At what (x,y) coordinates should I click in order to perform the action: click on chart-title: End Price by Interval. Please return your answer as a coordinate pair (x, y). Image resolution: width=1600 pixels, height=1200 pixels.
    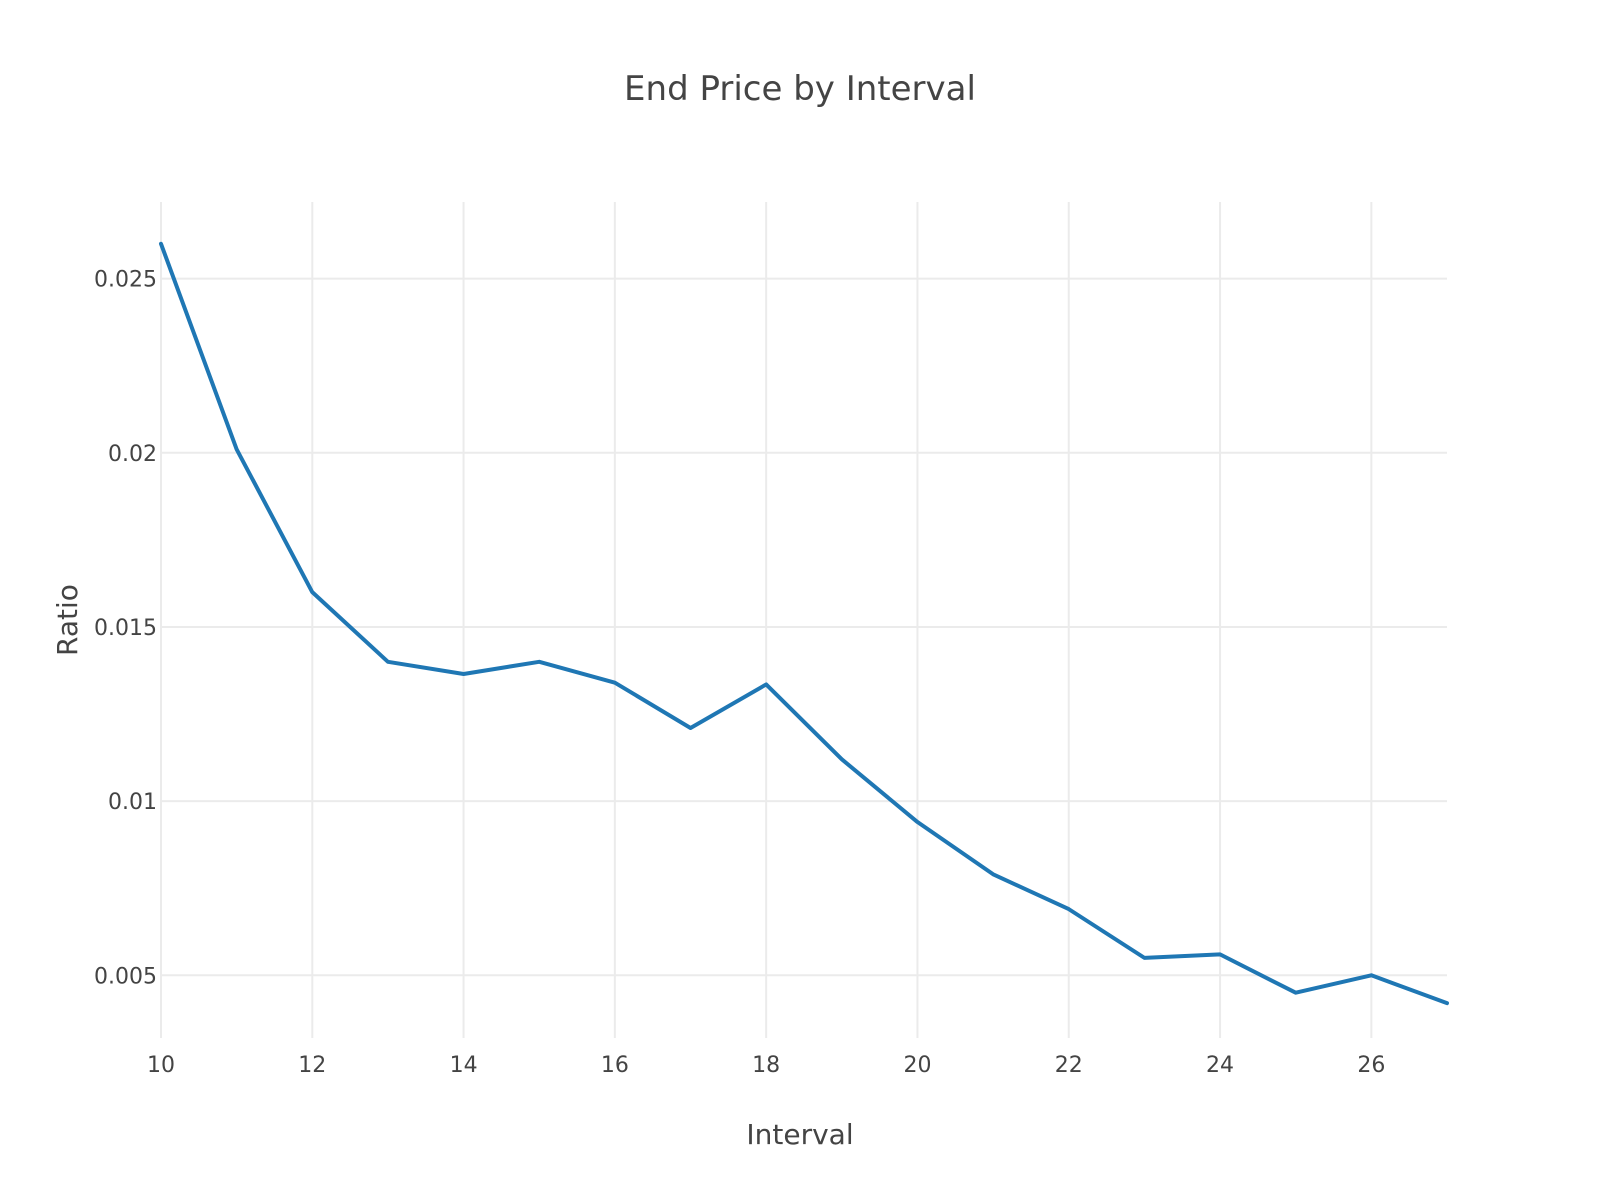
    Looking at the image, I should click on (800, 89).